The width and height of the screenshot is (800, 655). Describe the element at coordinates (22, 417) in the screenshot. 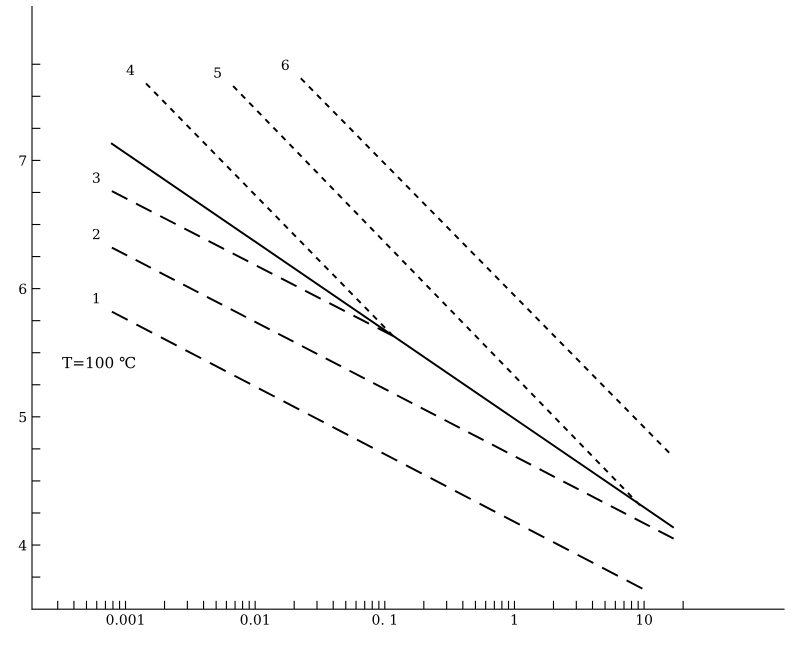

I see `y-tick-label: 5` at that location.